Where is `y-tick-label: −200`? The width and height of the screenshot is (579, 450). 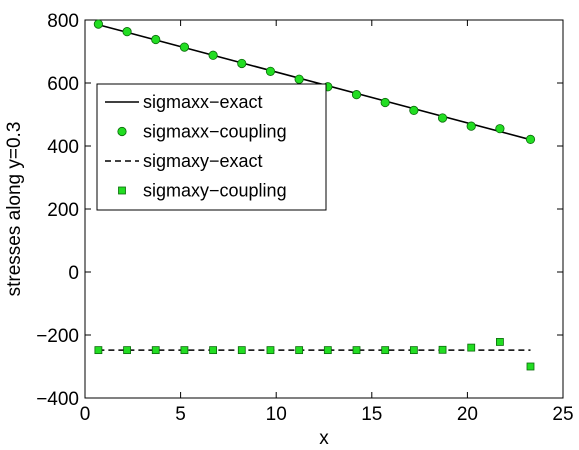
y-tick-label: −200 is located at coordinates (57, 336).